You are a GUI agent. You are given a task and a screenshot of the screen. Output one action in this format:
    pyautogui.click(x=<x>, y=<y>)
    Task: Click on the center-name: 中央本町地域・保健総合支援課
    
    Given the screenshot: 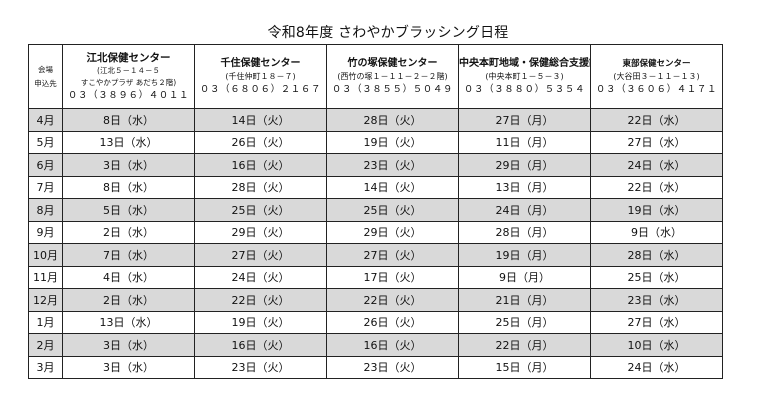 What is the action you would take?
    pyautogui.click(x=525, y=63)
    